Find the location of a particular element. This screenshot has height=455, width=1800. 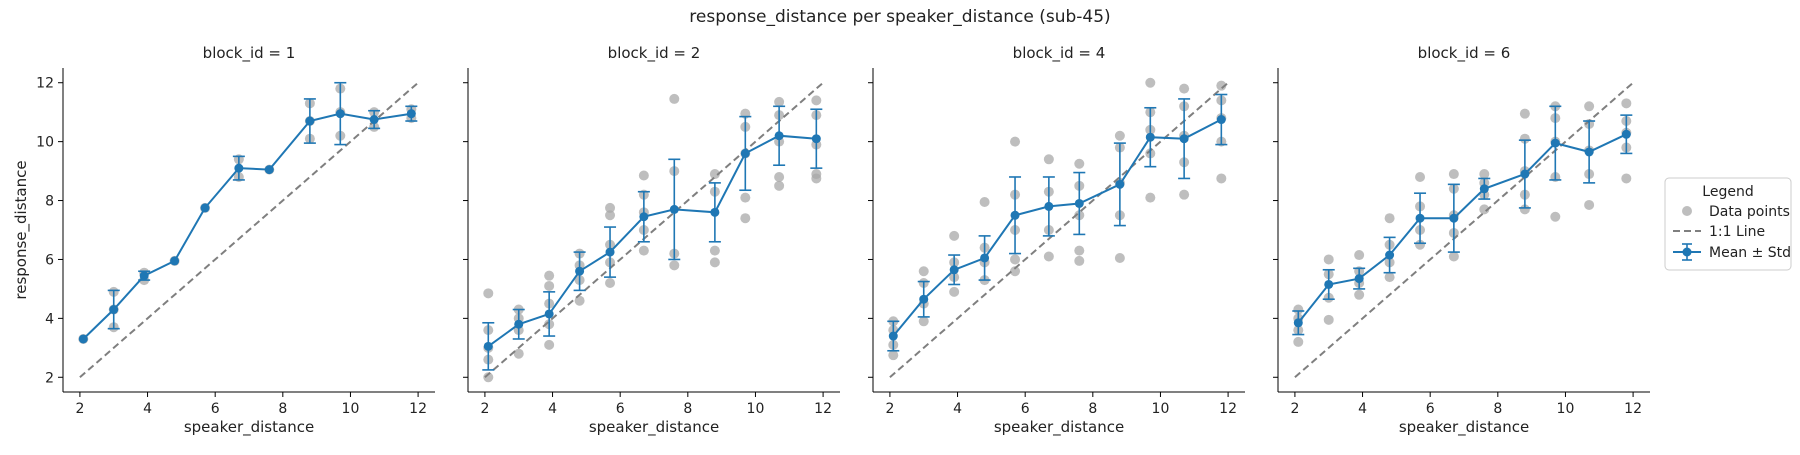

y-tick-label: 10 is located at coordinates (45, 143).